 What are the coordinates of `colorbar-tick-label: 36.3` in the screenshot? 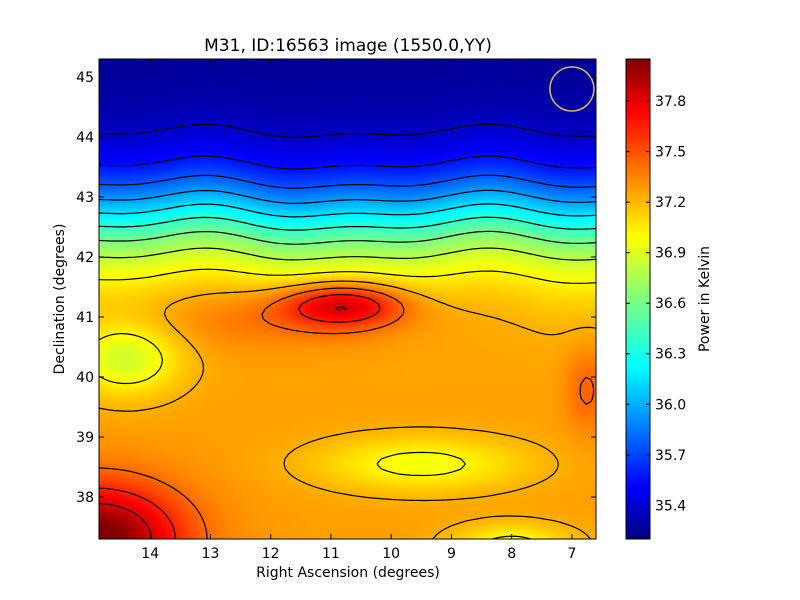 It's located at (670, 355).